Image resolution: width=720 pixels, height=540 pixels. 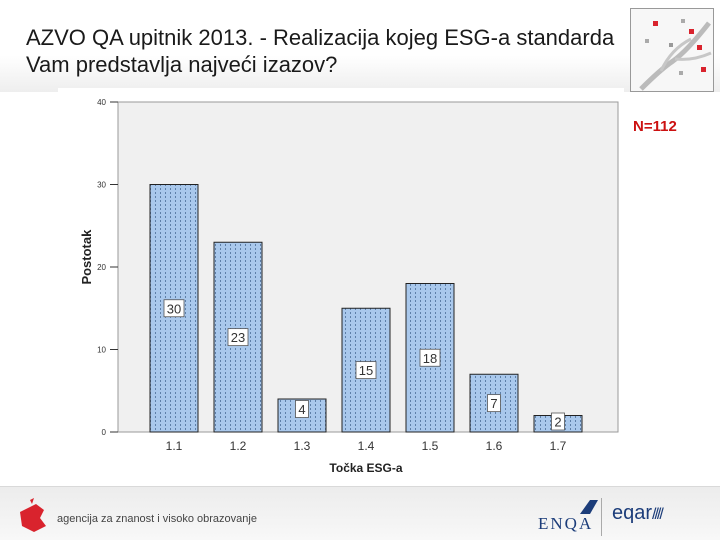 What do you see at coordinates (32, 516) in the screenshot?
I see `azvo-logo-icon` at bounding box center [32, 516].